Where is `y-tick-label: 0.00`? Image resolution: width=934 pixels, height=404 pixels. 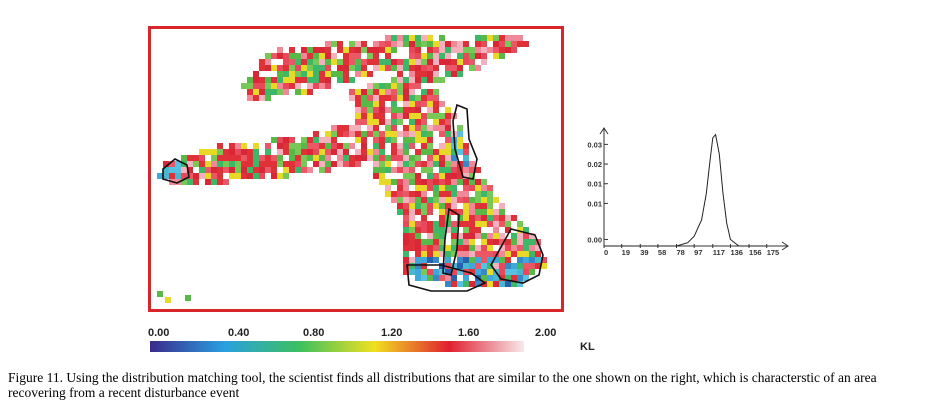
y-tick-label: 0.00 is located at coordinates (594, 239).